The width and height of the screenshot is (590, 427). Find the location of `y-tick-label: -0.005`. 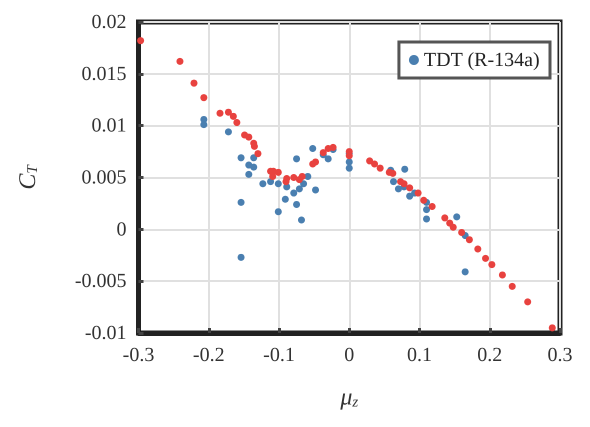

y-tick-label: -0.005 is located at coordinates (100, 281).